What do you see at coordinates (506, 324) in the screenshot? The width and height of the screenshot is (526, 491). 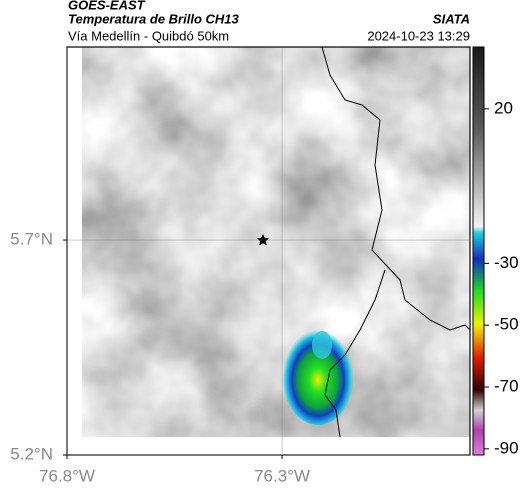 I see `colorbar-tick-label: -50` at bounding box center [506, 324].